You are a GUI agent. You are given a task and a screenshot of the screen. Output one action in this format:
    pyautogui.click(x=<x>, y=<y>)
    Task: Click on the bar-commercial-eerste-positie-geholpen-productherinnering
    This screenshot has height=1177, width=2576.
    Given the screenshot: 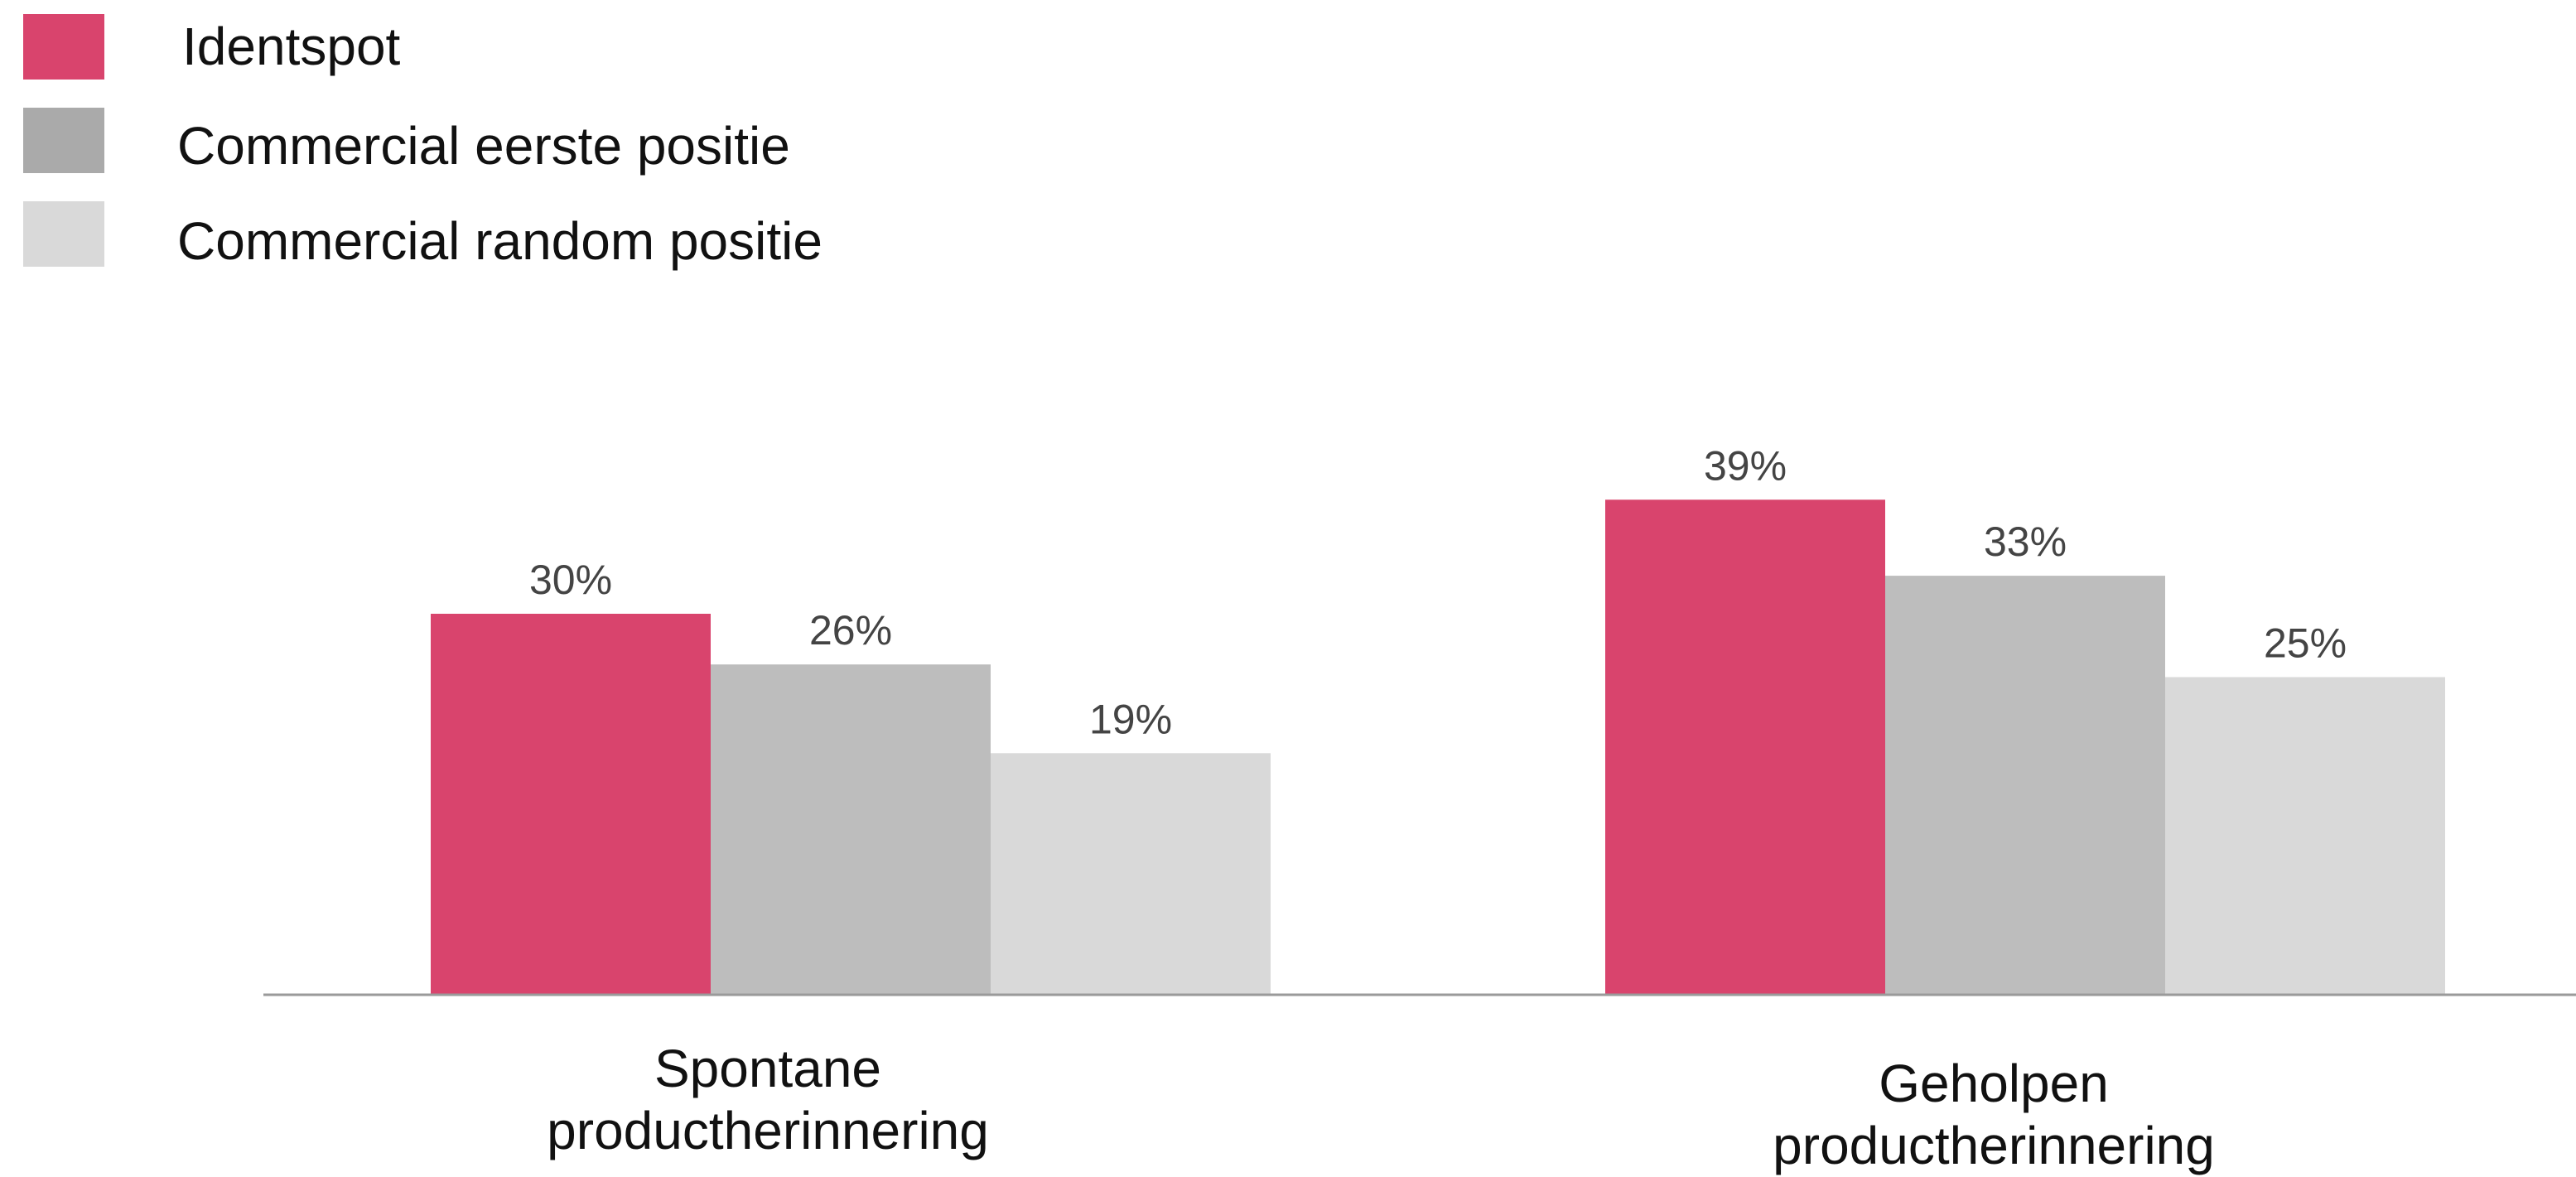 What is the action you would take?
    pyautogui.click(x=2025, y=785)
    